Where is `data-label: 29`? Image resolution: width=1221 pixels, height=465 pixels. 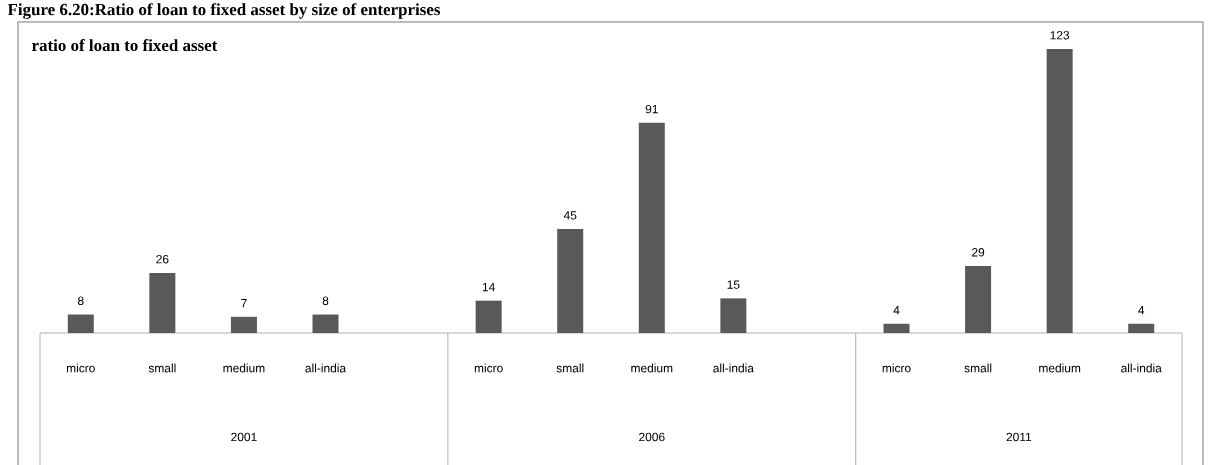
data-label: 29 is located at coordinates (978, 252).